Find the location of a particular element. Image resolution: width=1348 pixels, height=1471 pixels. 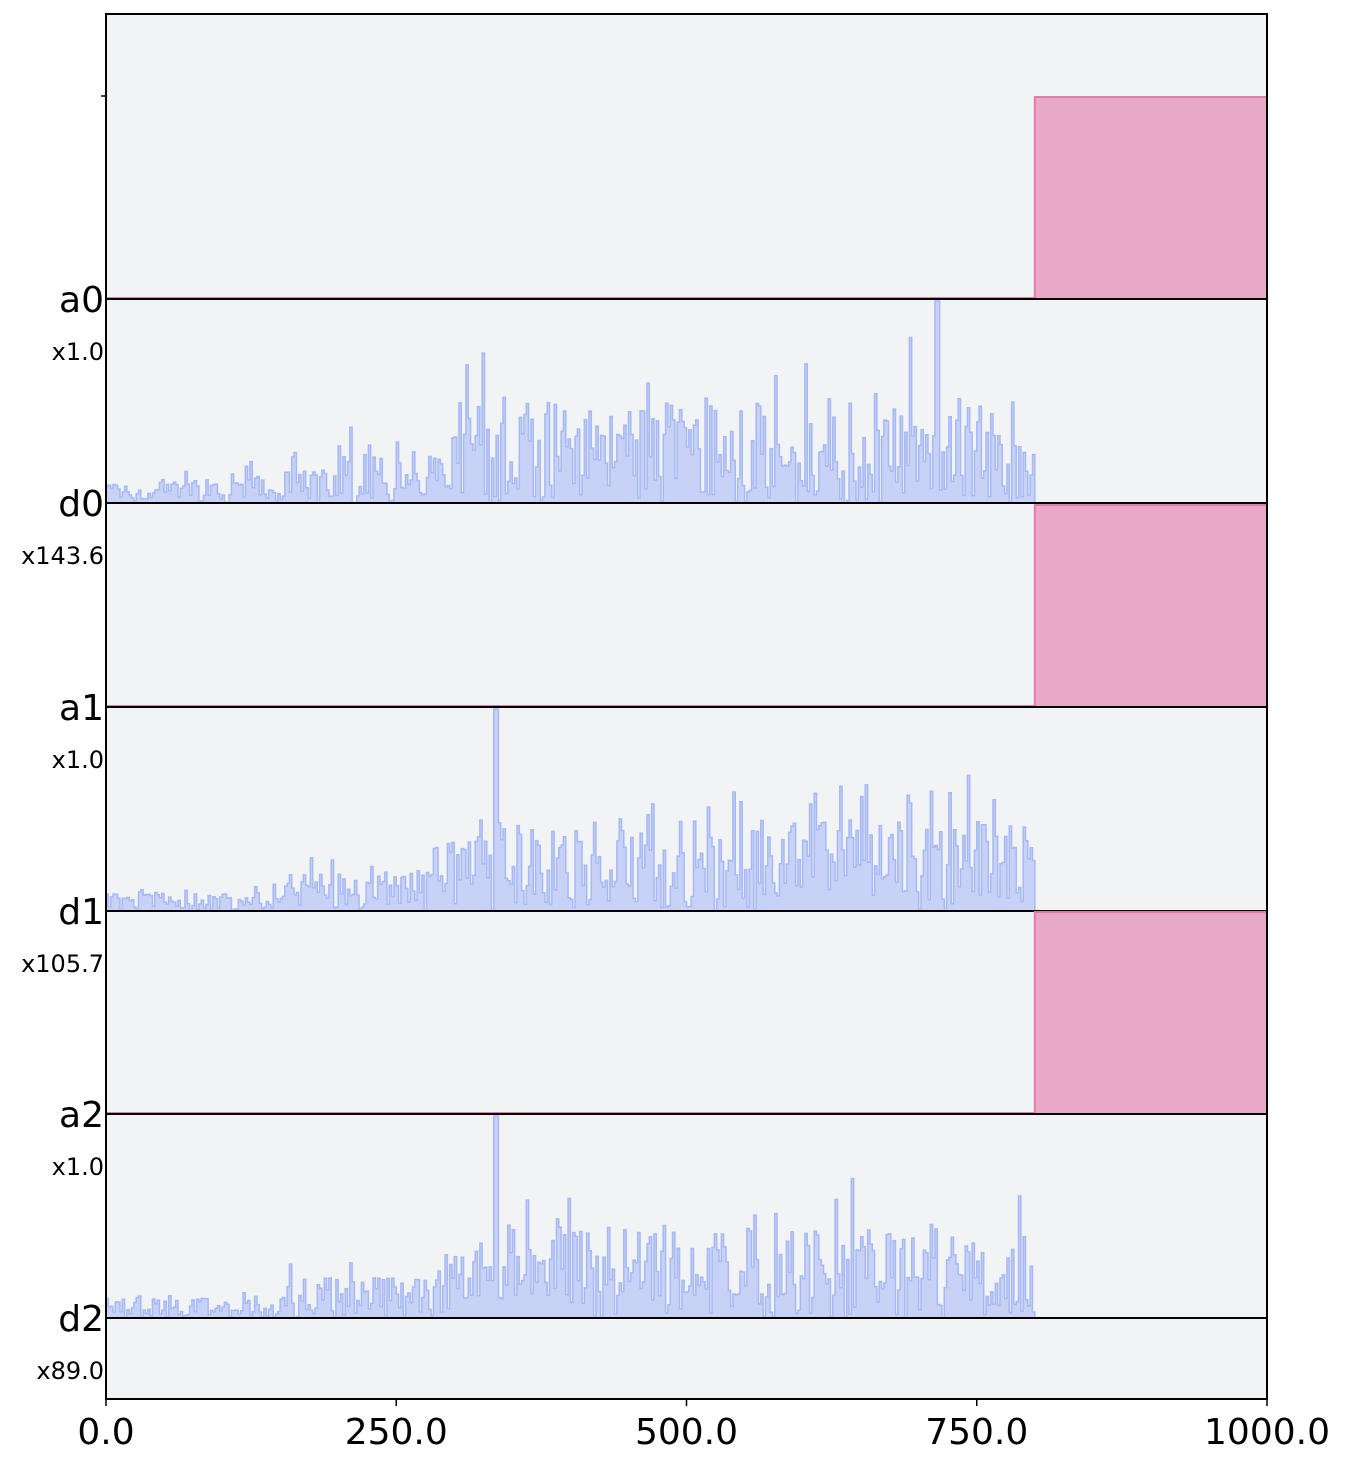

d1-trace is located at coordinates (570, 810).